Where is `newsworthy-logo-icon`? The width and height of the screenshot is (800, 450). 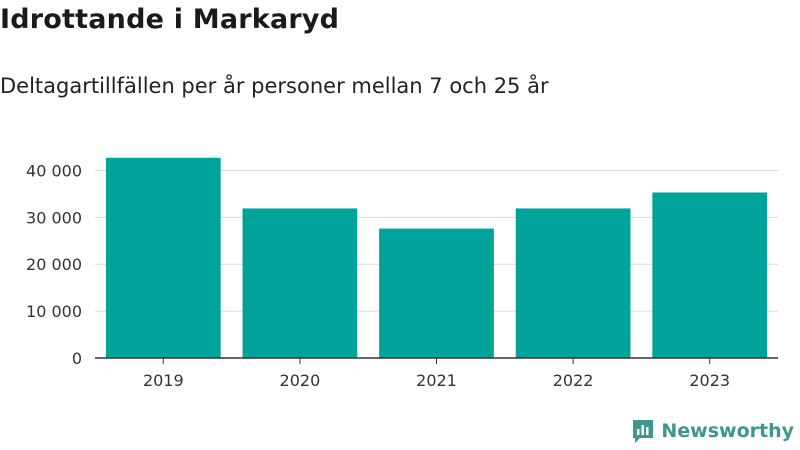
newsworthy-logo-icon is located at coordinates (643, 431).